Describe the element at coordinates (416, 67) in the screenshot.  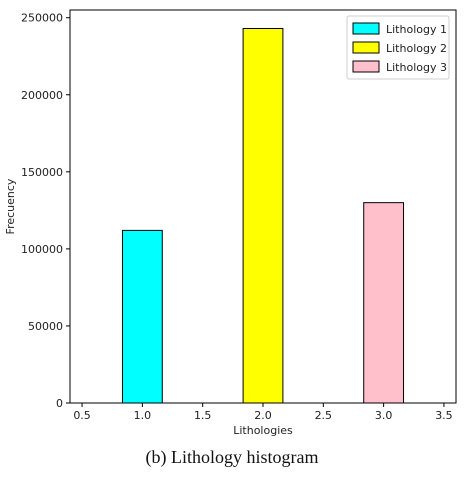
I see `legend-label-lithology-3: Lithology 3` at that location.